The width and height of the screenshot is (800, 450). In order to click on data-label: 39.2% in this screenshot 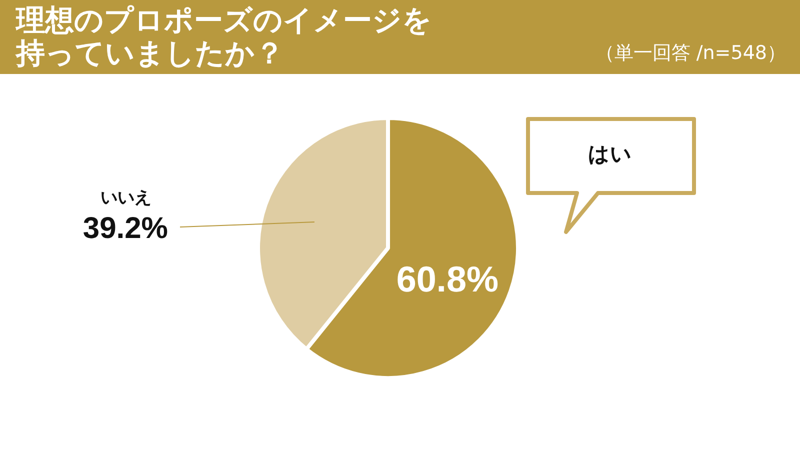, I will do `click(125, 228)`.